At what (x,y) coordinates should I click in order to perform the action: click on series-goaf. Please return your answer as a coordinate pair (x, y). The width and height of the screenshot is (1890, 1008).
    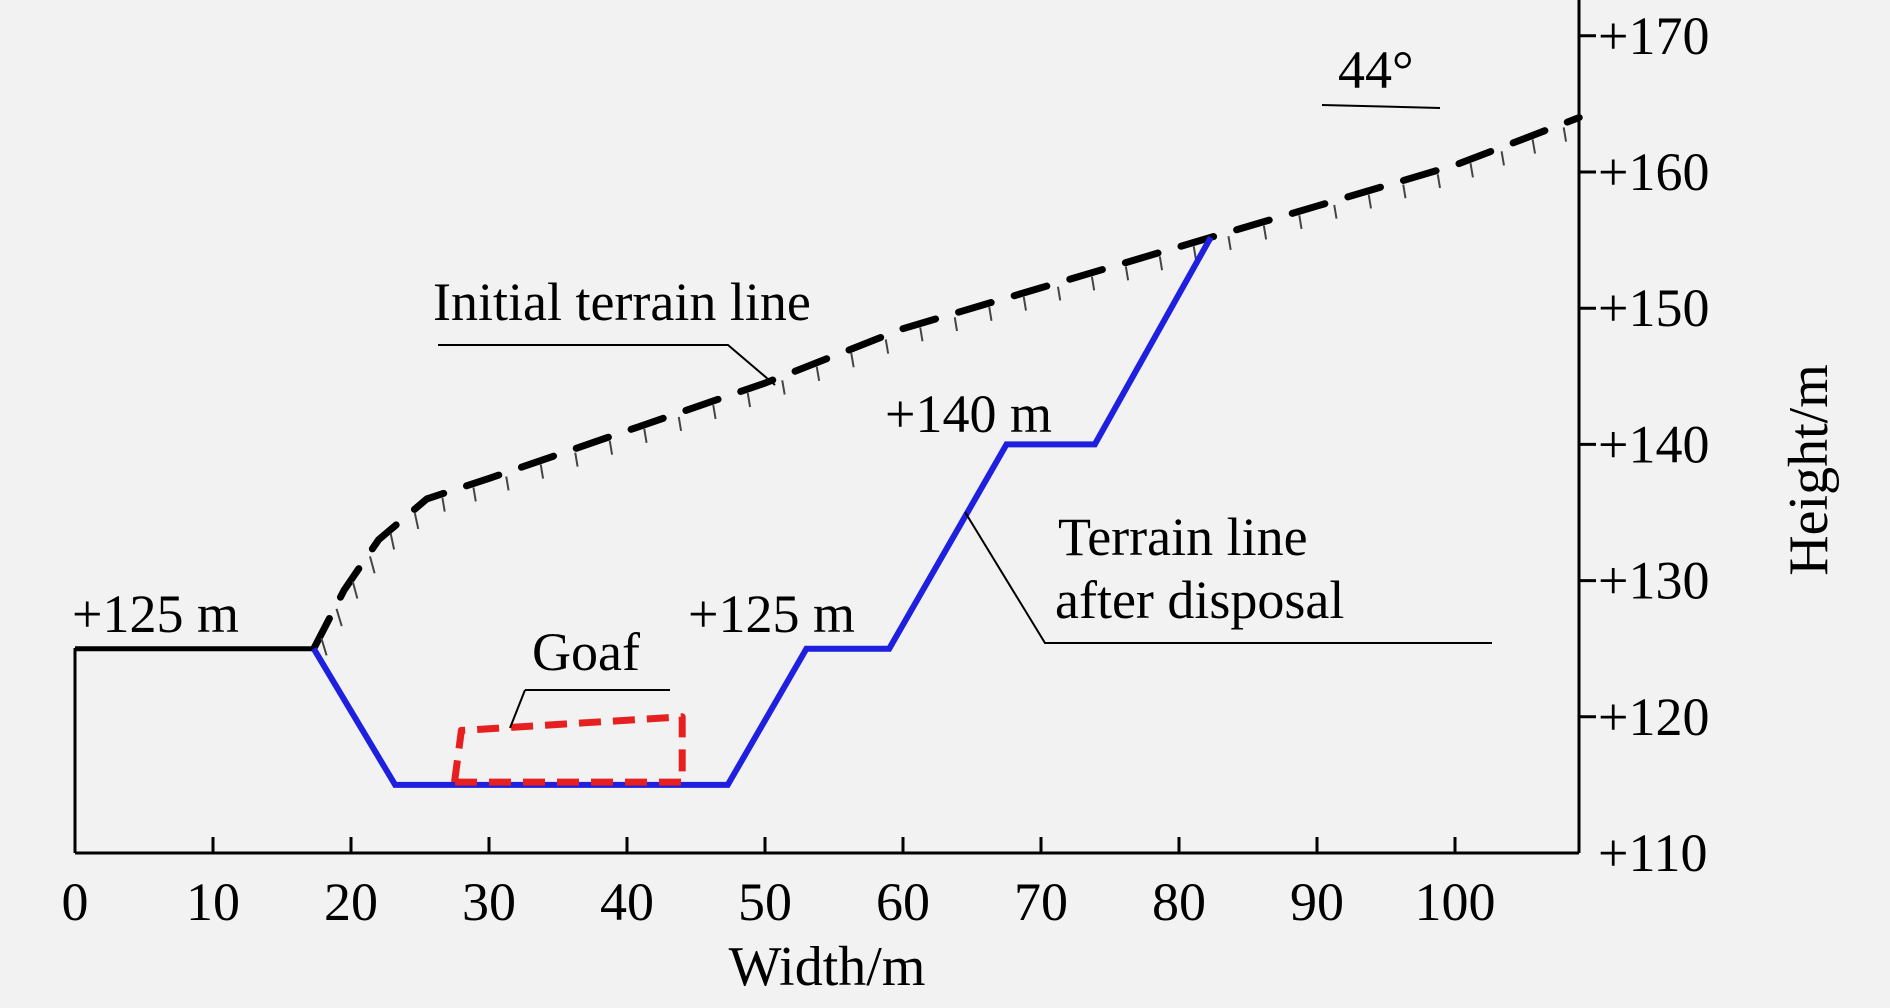
    Looking at the image, I should click on (568, 749).